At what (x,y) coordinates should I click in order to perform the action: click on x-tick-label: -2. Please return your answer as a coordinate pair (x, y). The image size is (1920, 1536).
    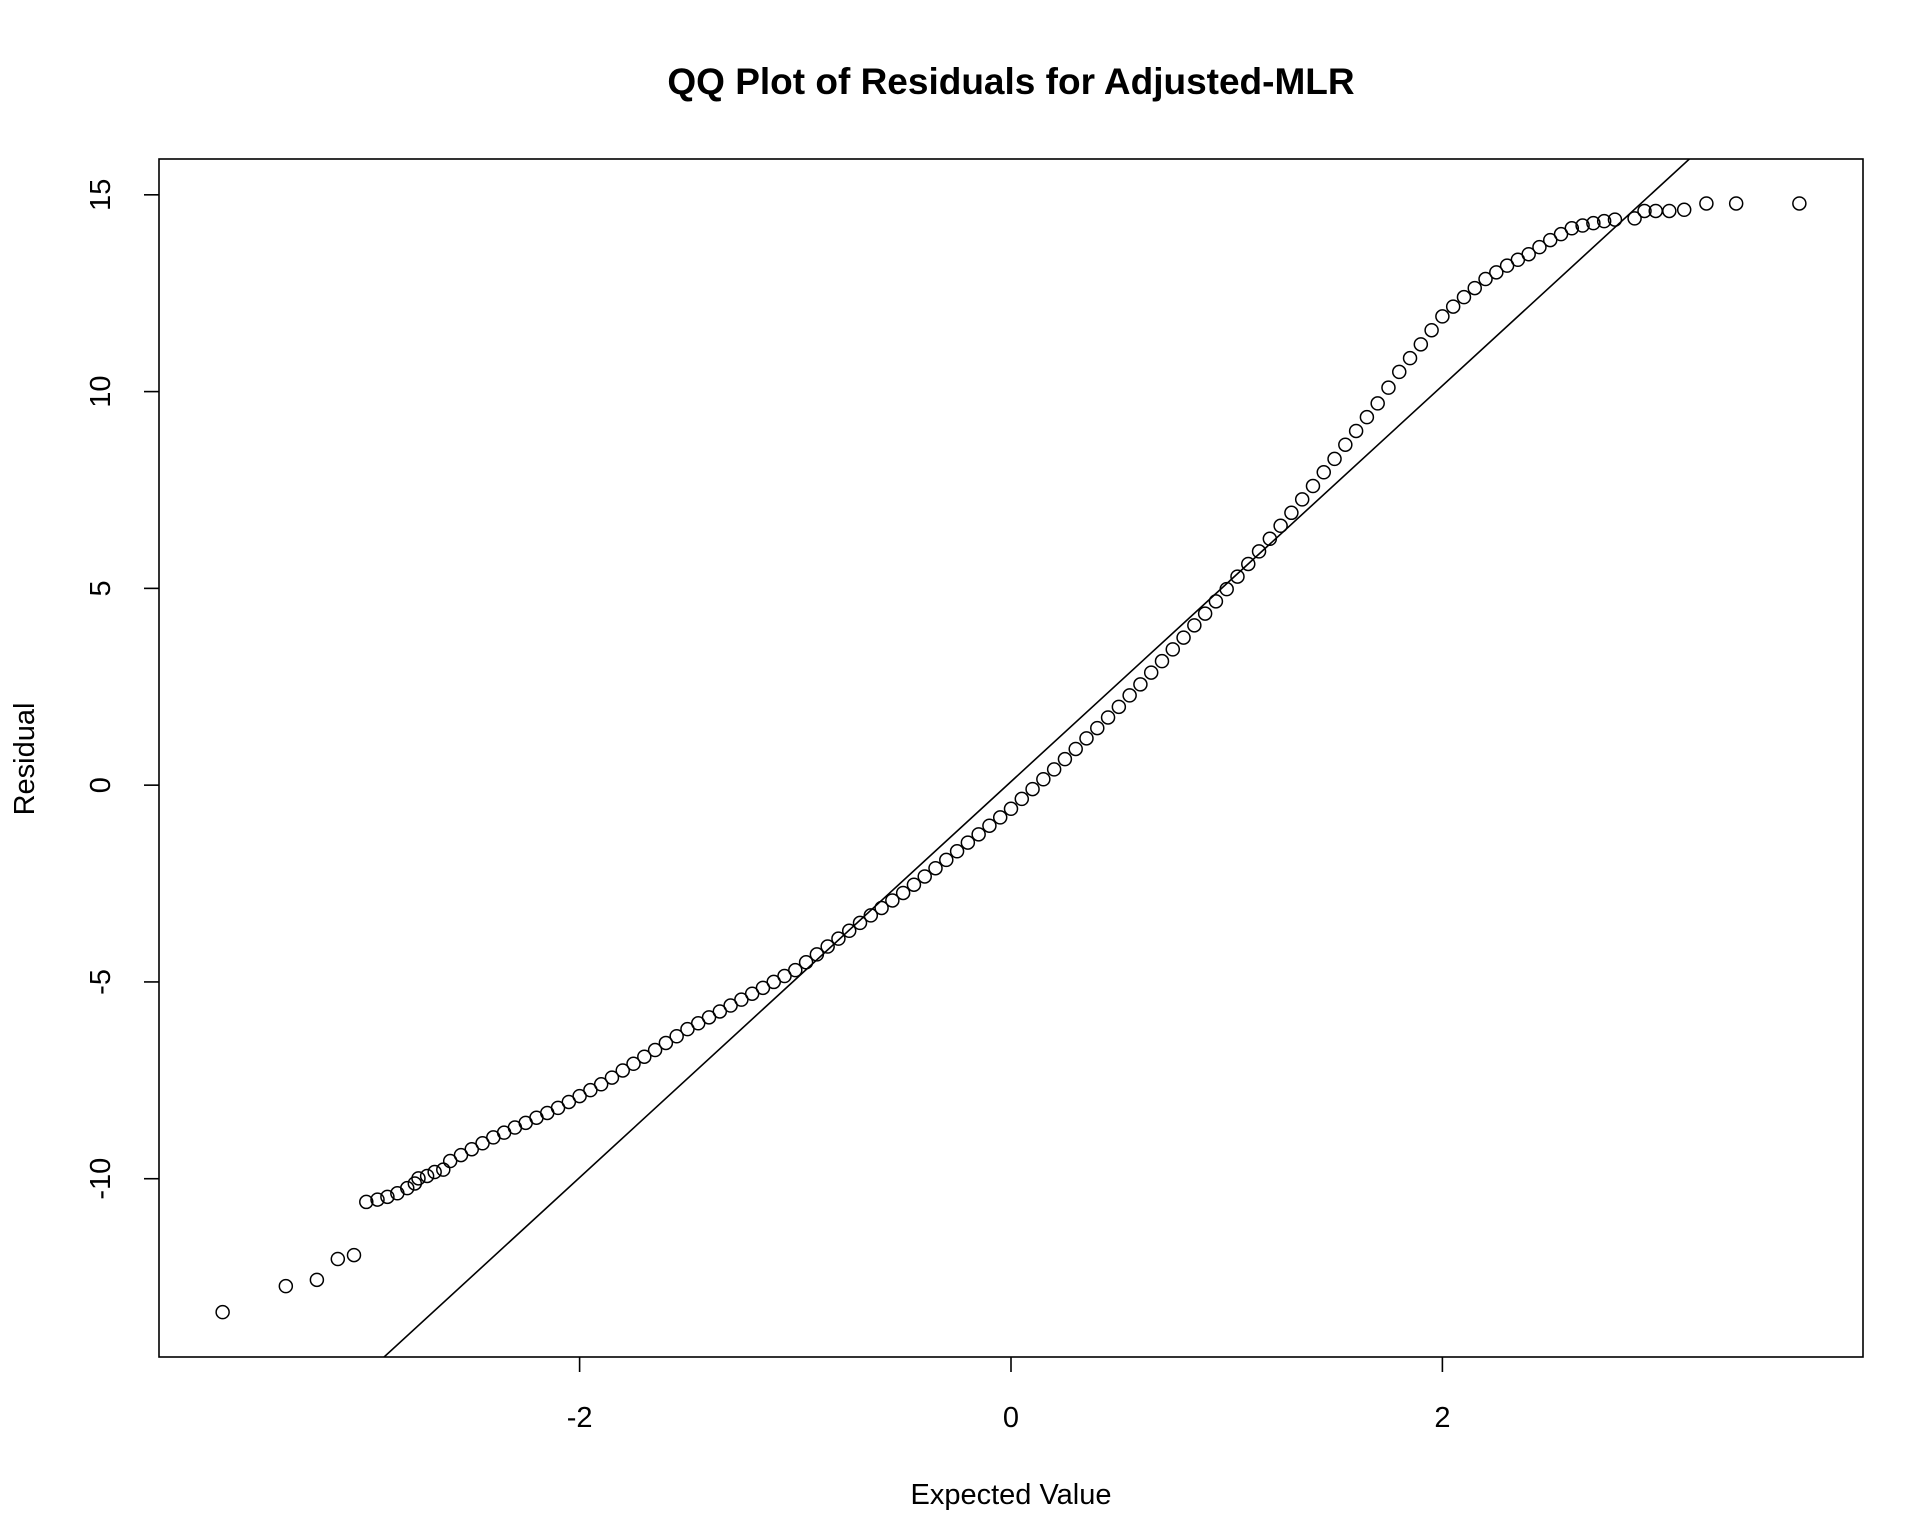
    Looking at the image, I should click on (580, 1418).